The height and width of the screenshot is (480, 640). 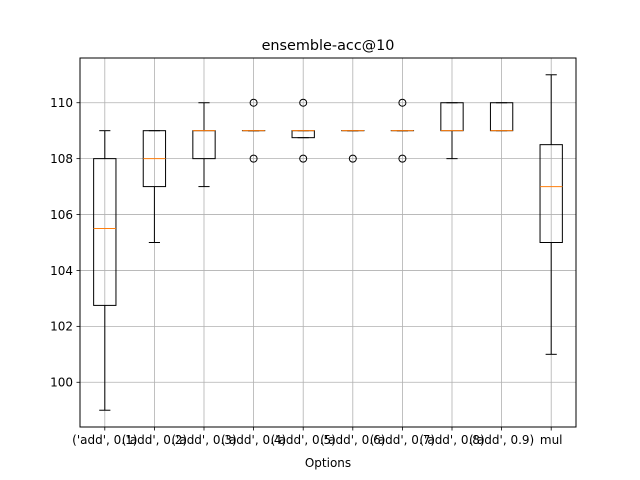 I want to click on x-tick-label: ('add', 0.2), so click(x=154, y=440).